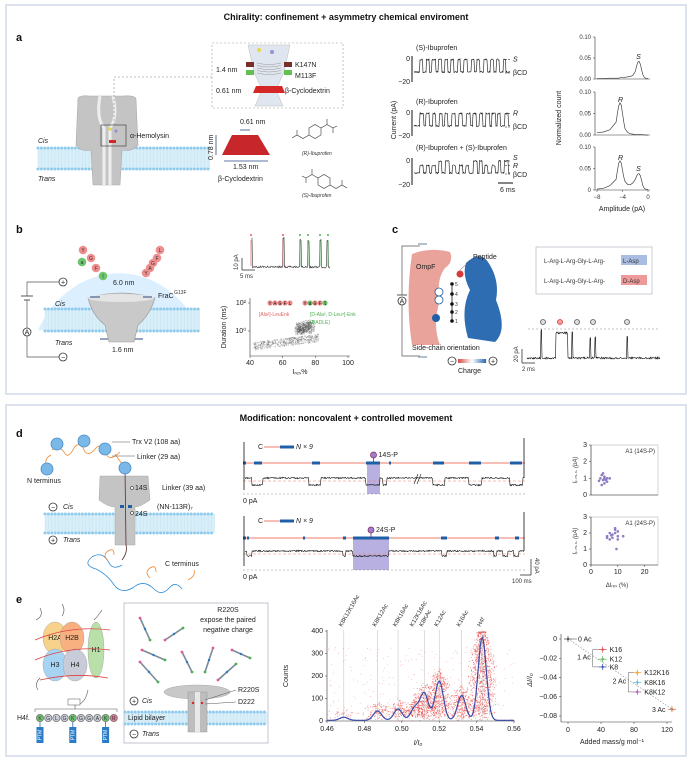 Image resolution: width=692 pixels, height=763 pixels. What do you see at coordinates (408, 59) in the screenshot?
I see `tick-zero: 0` at bounding box center [408, 59].